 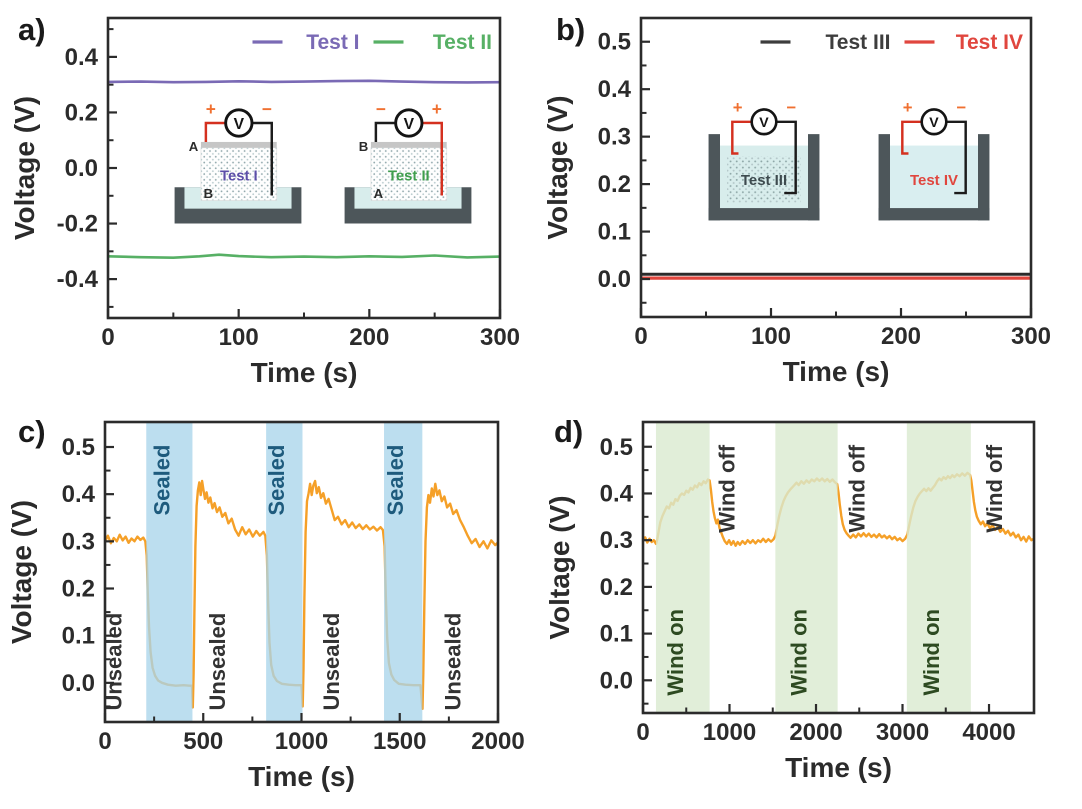 What do you see at coordinates (988, 732) in the screenshot?
I see `x-tick-label: 4000` at bounding box center [988, 732].